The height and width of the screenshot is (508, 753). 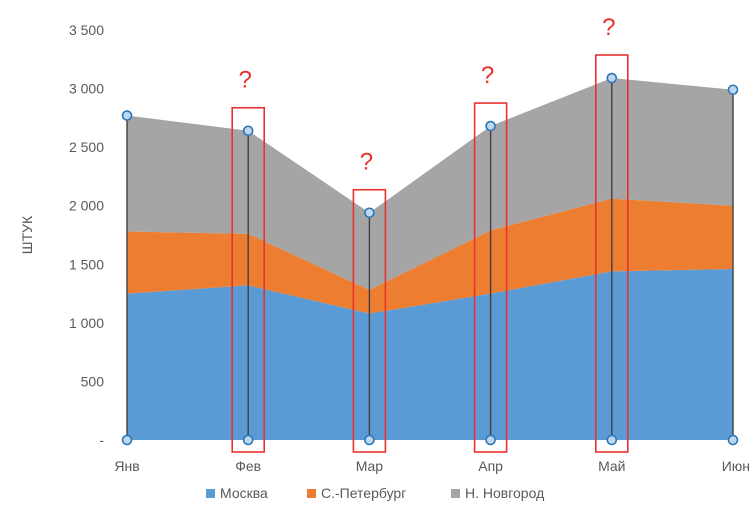 I want to click on y-axis-title: ШТУК, so click(x=27, y=234).